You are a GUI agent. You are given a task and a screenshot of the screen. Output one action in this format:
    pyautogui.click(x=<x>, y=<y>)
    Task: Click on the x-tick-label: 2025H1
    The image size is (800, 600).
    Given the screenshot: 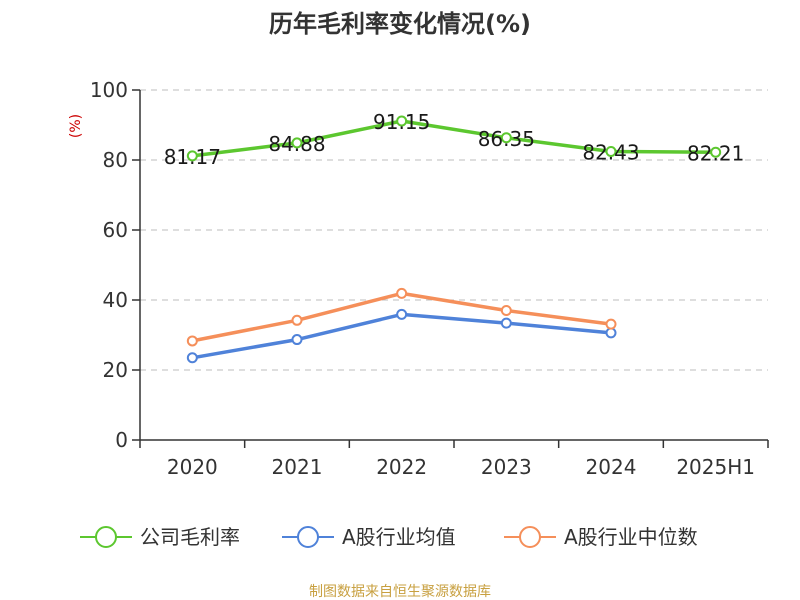 What is the action you would take?
    pyautogui.click(x=715, y=467)
    